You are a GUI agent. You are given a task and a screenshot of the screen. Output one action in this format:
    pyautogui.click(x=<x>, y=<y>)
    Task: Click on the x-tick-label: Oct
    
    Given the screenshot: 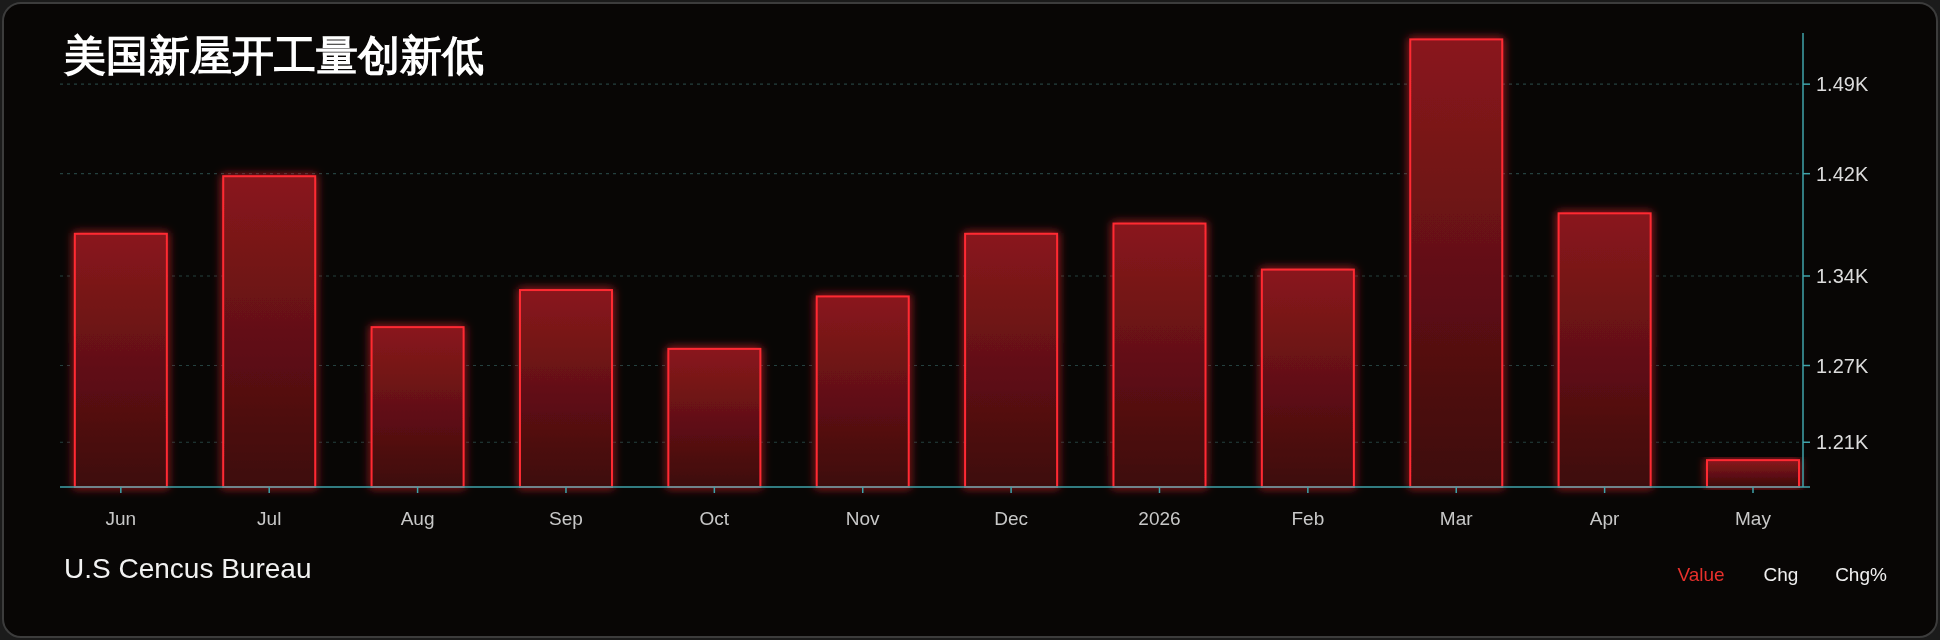 What is the action you would take?
    pyautogui.click(x=714, y=518)
    